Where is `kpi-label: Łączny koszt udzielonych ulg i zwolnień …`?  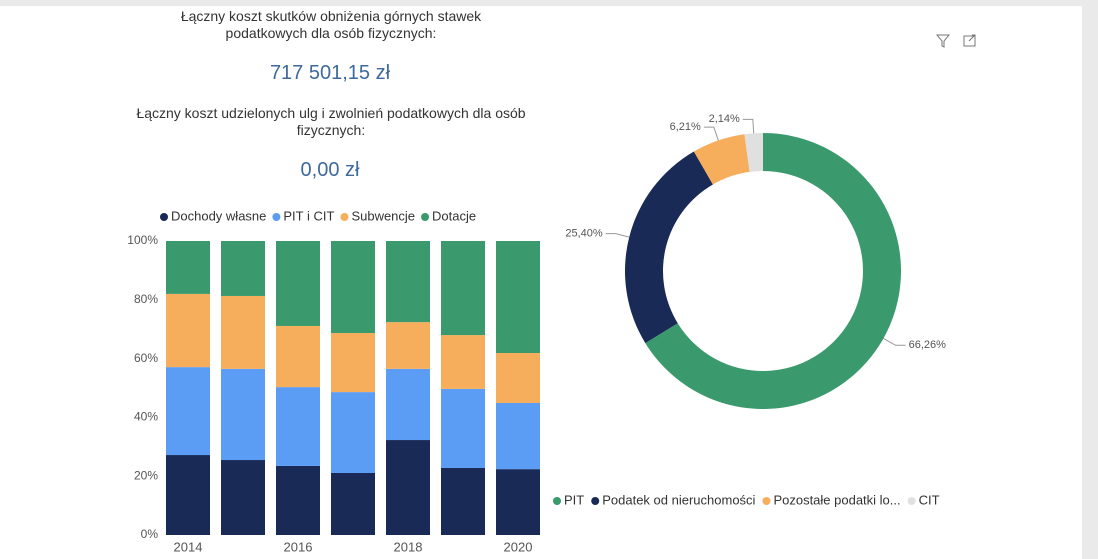
kpi-label: Łączny koszt udzielonych ulg i zwolnień … is located at coordinates (331, 121).